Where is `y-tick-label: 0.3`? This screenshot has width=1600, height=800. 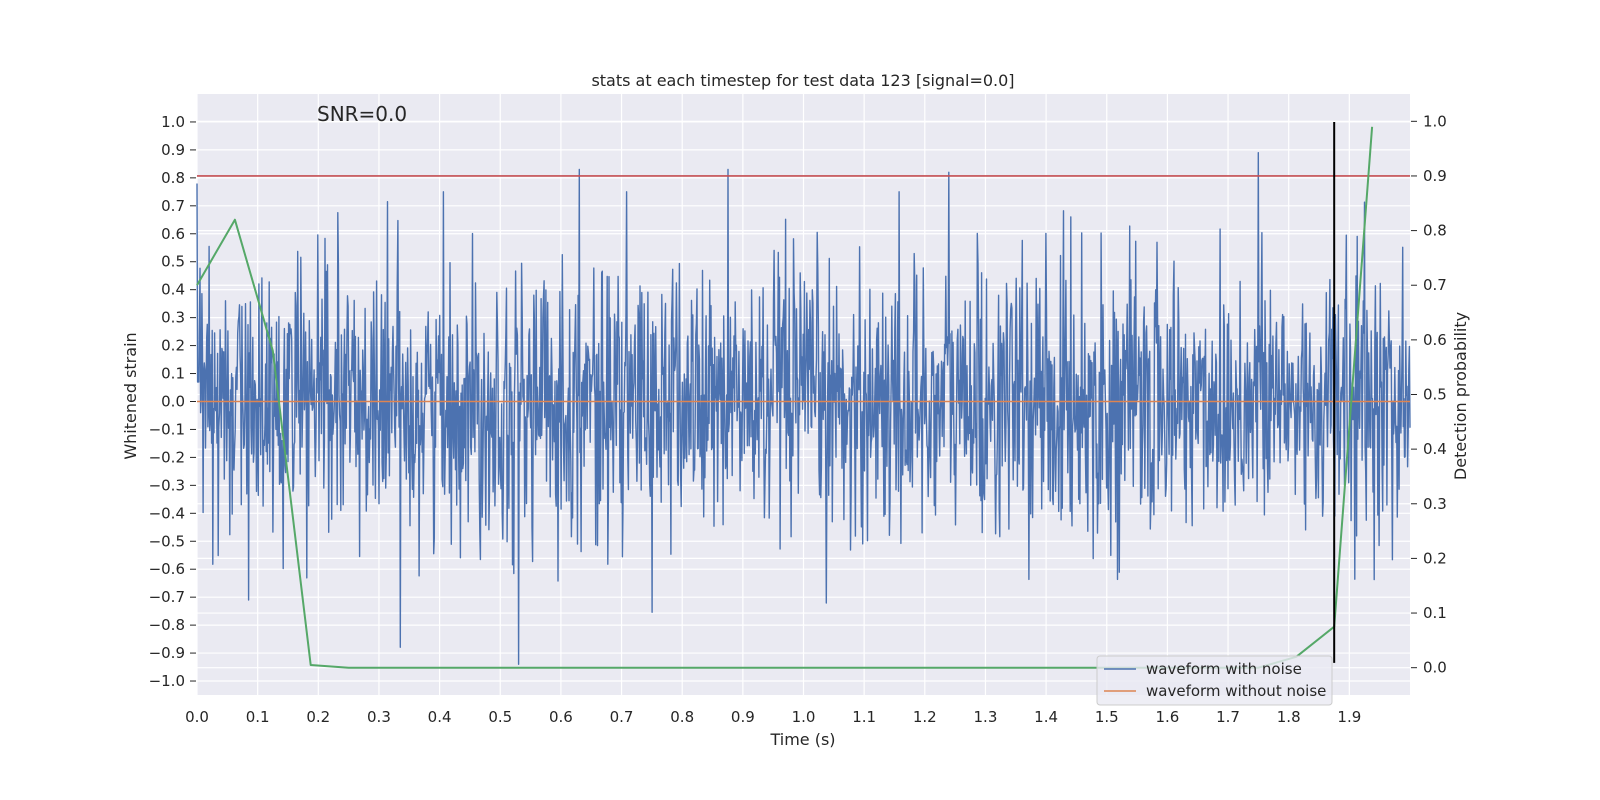
y-tick-label: 0.3 is located at coordinates (173, 318).